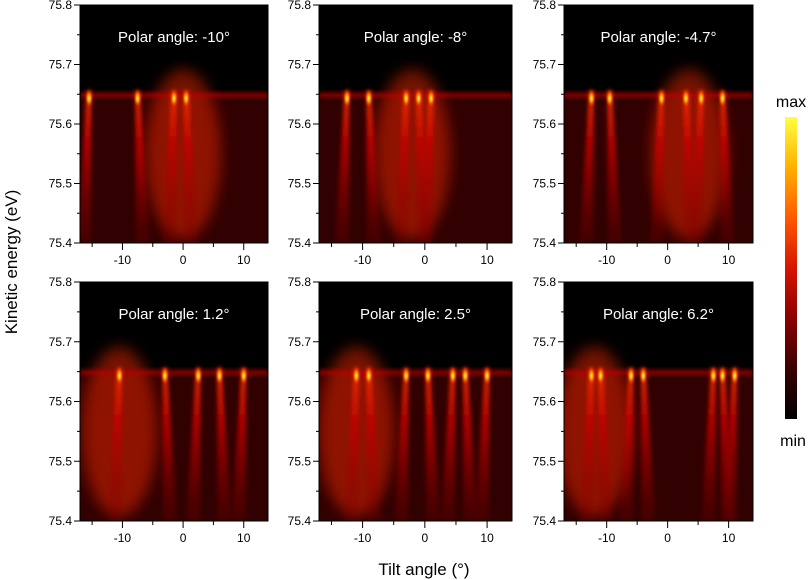  I want to click on colorbar-max-label: max, so click(791, 102).